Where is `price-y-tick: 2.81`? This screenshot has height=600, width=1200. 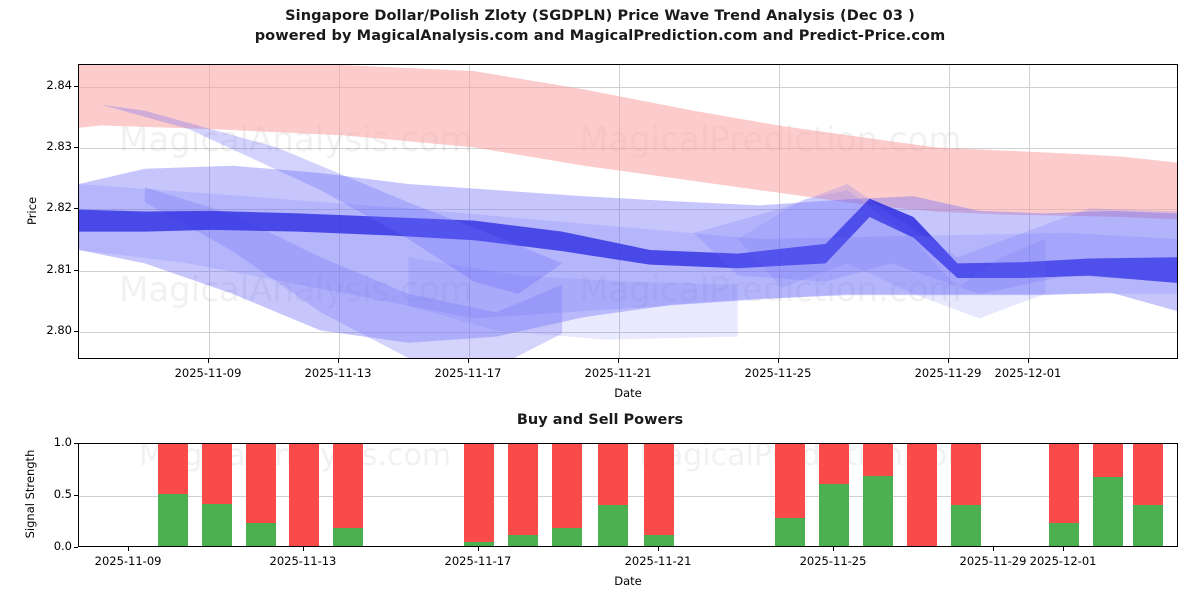
price-y-tick: 2.81 is located at coordinates (59, 268).